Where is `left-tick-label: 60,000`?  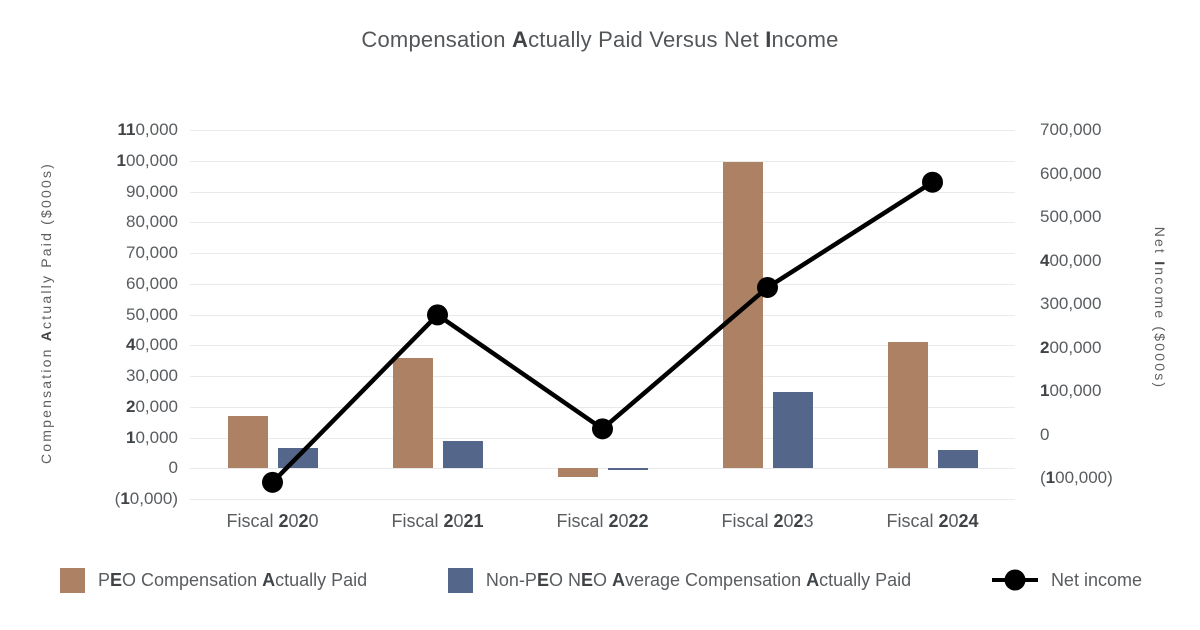 left-tick-label: 60,000 is located at coordinates (152, 283).